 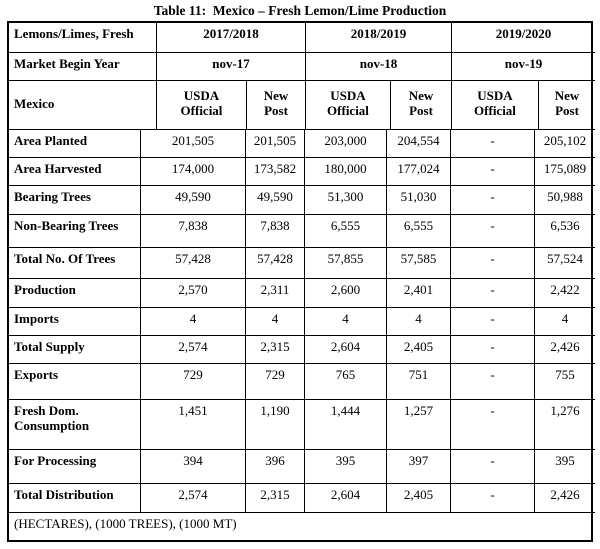 I want to click on market-begin-label: Market Begin Year, so click(x=83, y=67).